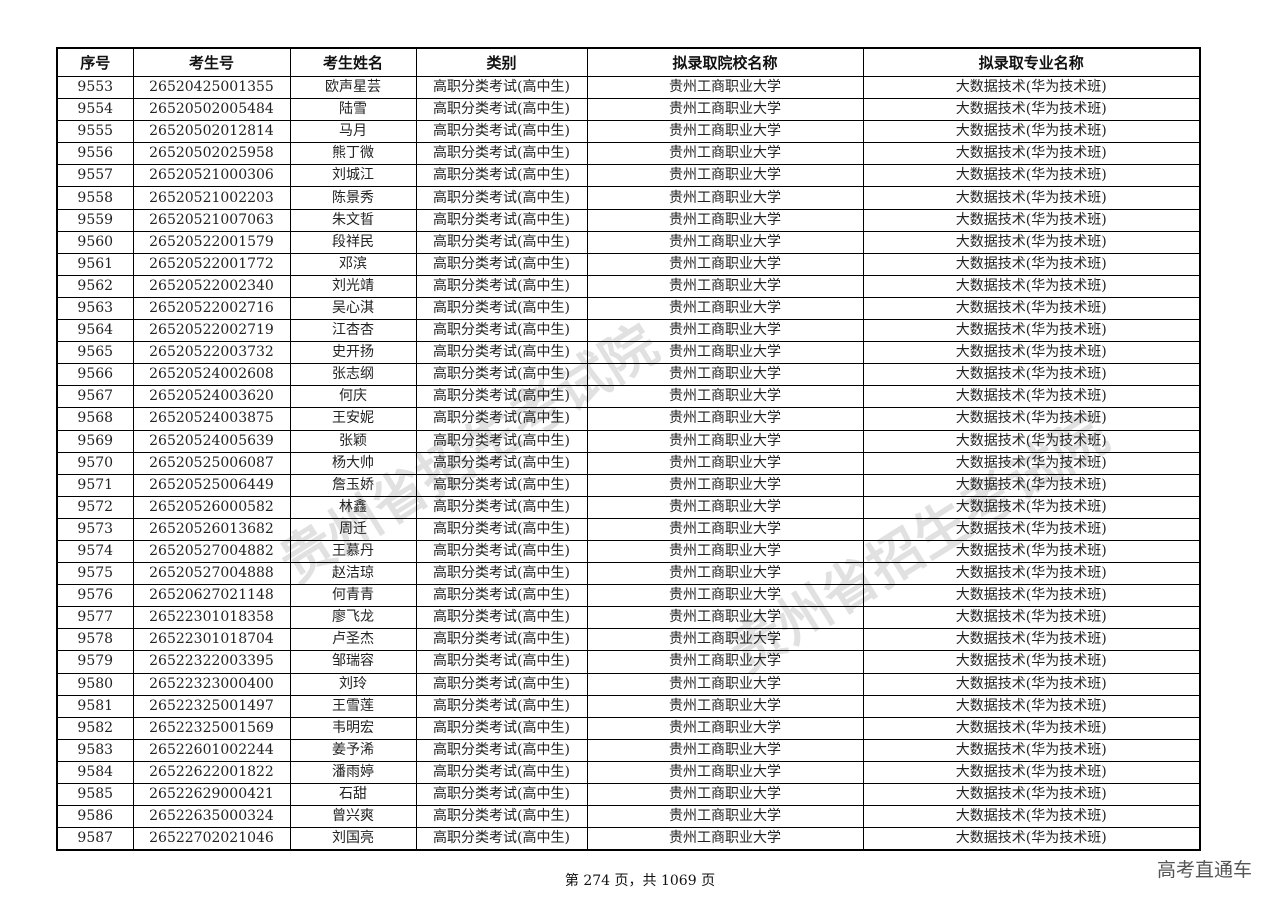 This screenshot has height=906, width=1280. Describe the element at coordinates (353, 242) in the screenshot. I see `cell-name: 段祥民` at that location.